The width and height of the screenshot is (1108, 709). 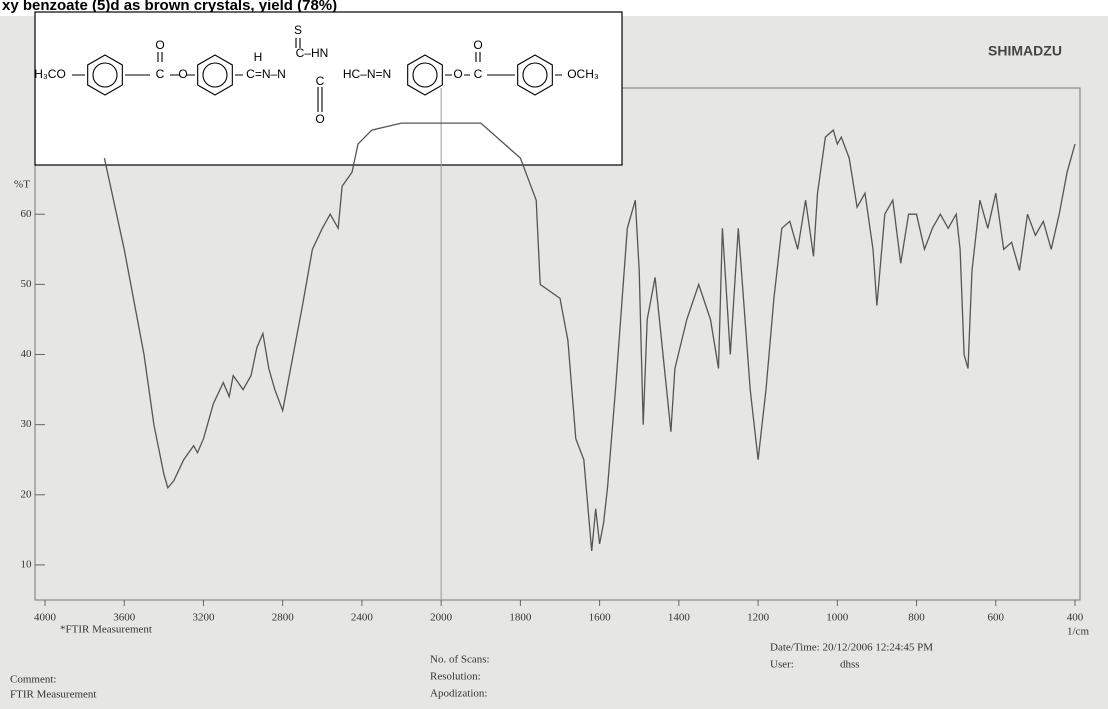 What do you see at coordinates (1078, 632) in the screenshot?
I see `x-axis-label: 1/cm` at bounding box center [1078, 632].